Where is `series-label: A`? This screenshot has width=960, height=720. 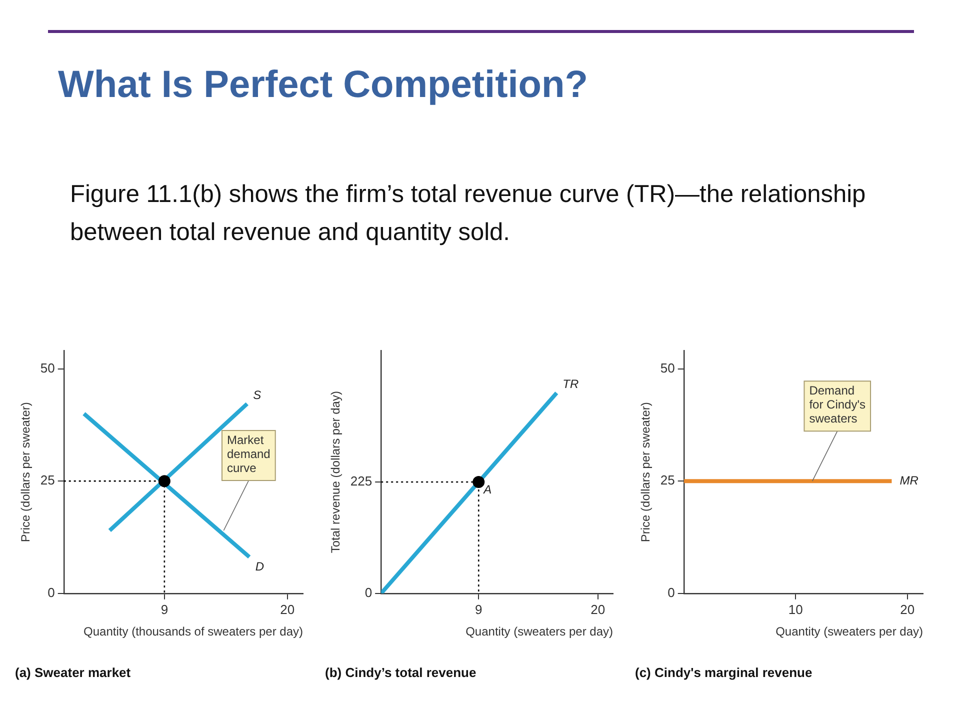 series-label: A is located at coordinates (487, 489).